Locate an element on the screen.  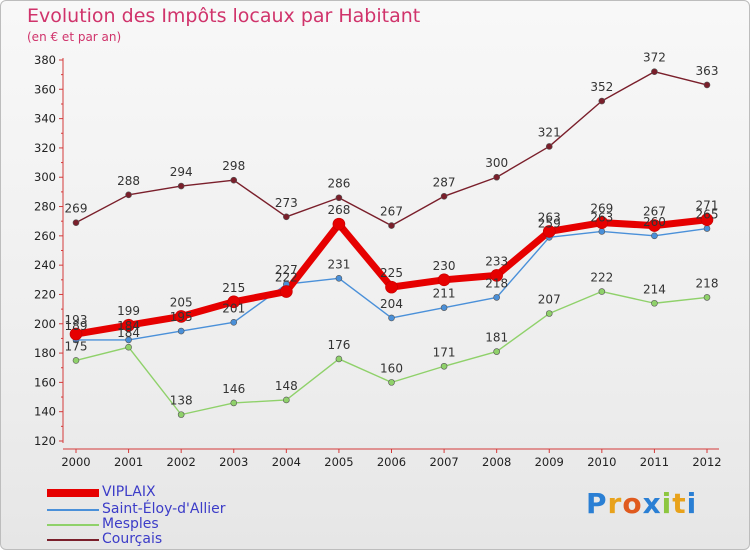
data-label: 287 is located at coordinates (444, 182).